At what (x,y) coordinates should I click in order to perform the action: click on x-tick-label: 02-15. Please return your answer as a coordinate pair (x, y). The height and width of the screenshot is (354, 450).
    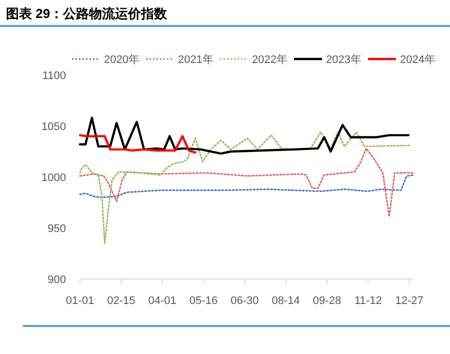
    Looking at the image, I should click on (121, 301).